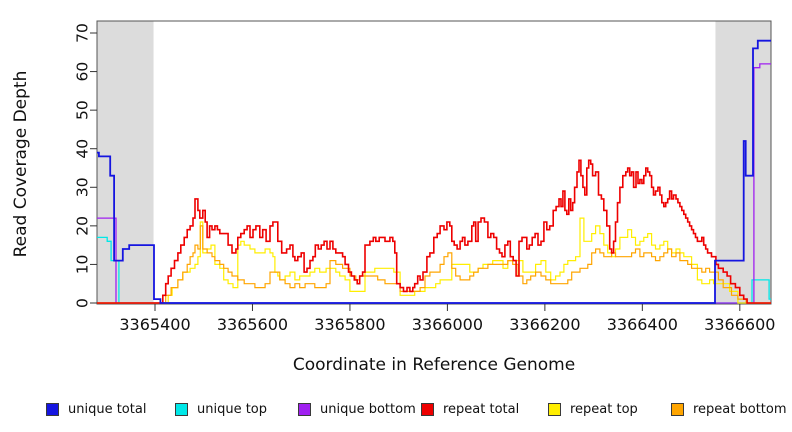 The image size is (792, 432). Describe the element at coordinates (83, 33) in the screenshot. I see `y-tick-label: 70` at that location.